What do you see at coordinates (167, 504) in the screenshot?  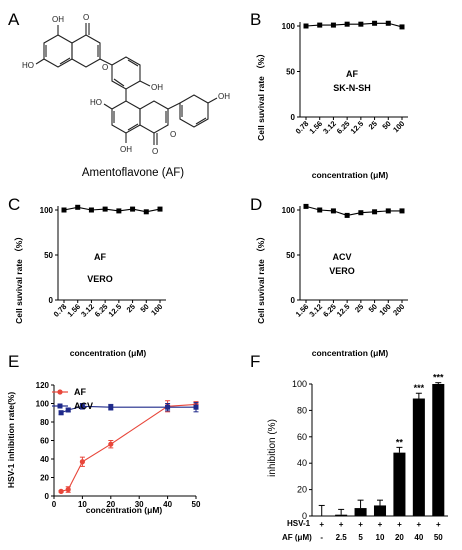 I see `x-tick-label: 40` at bounding box center [167, 504].